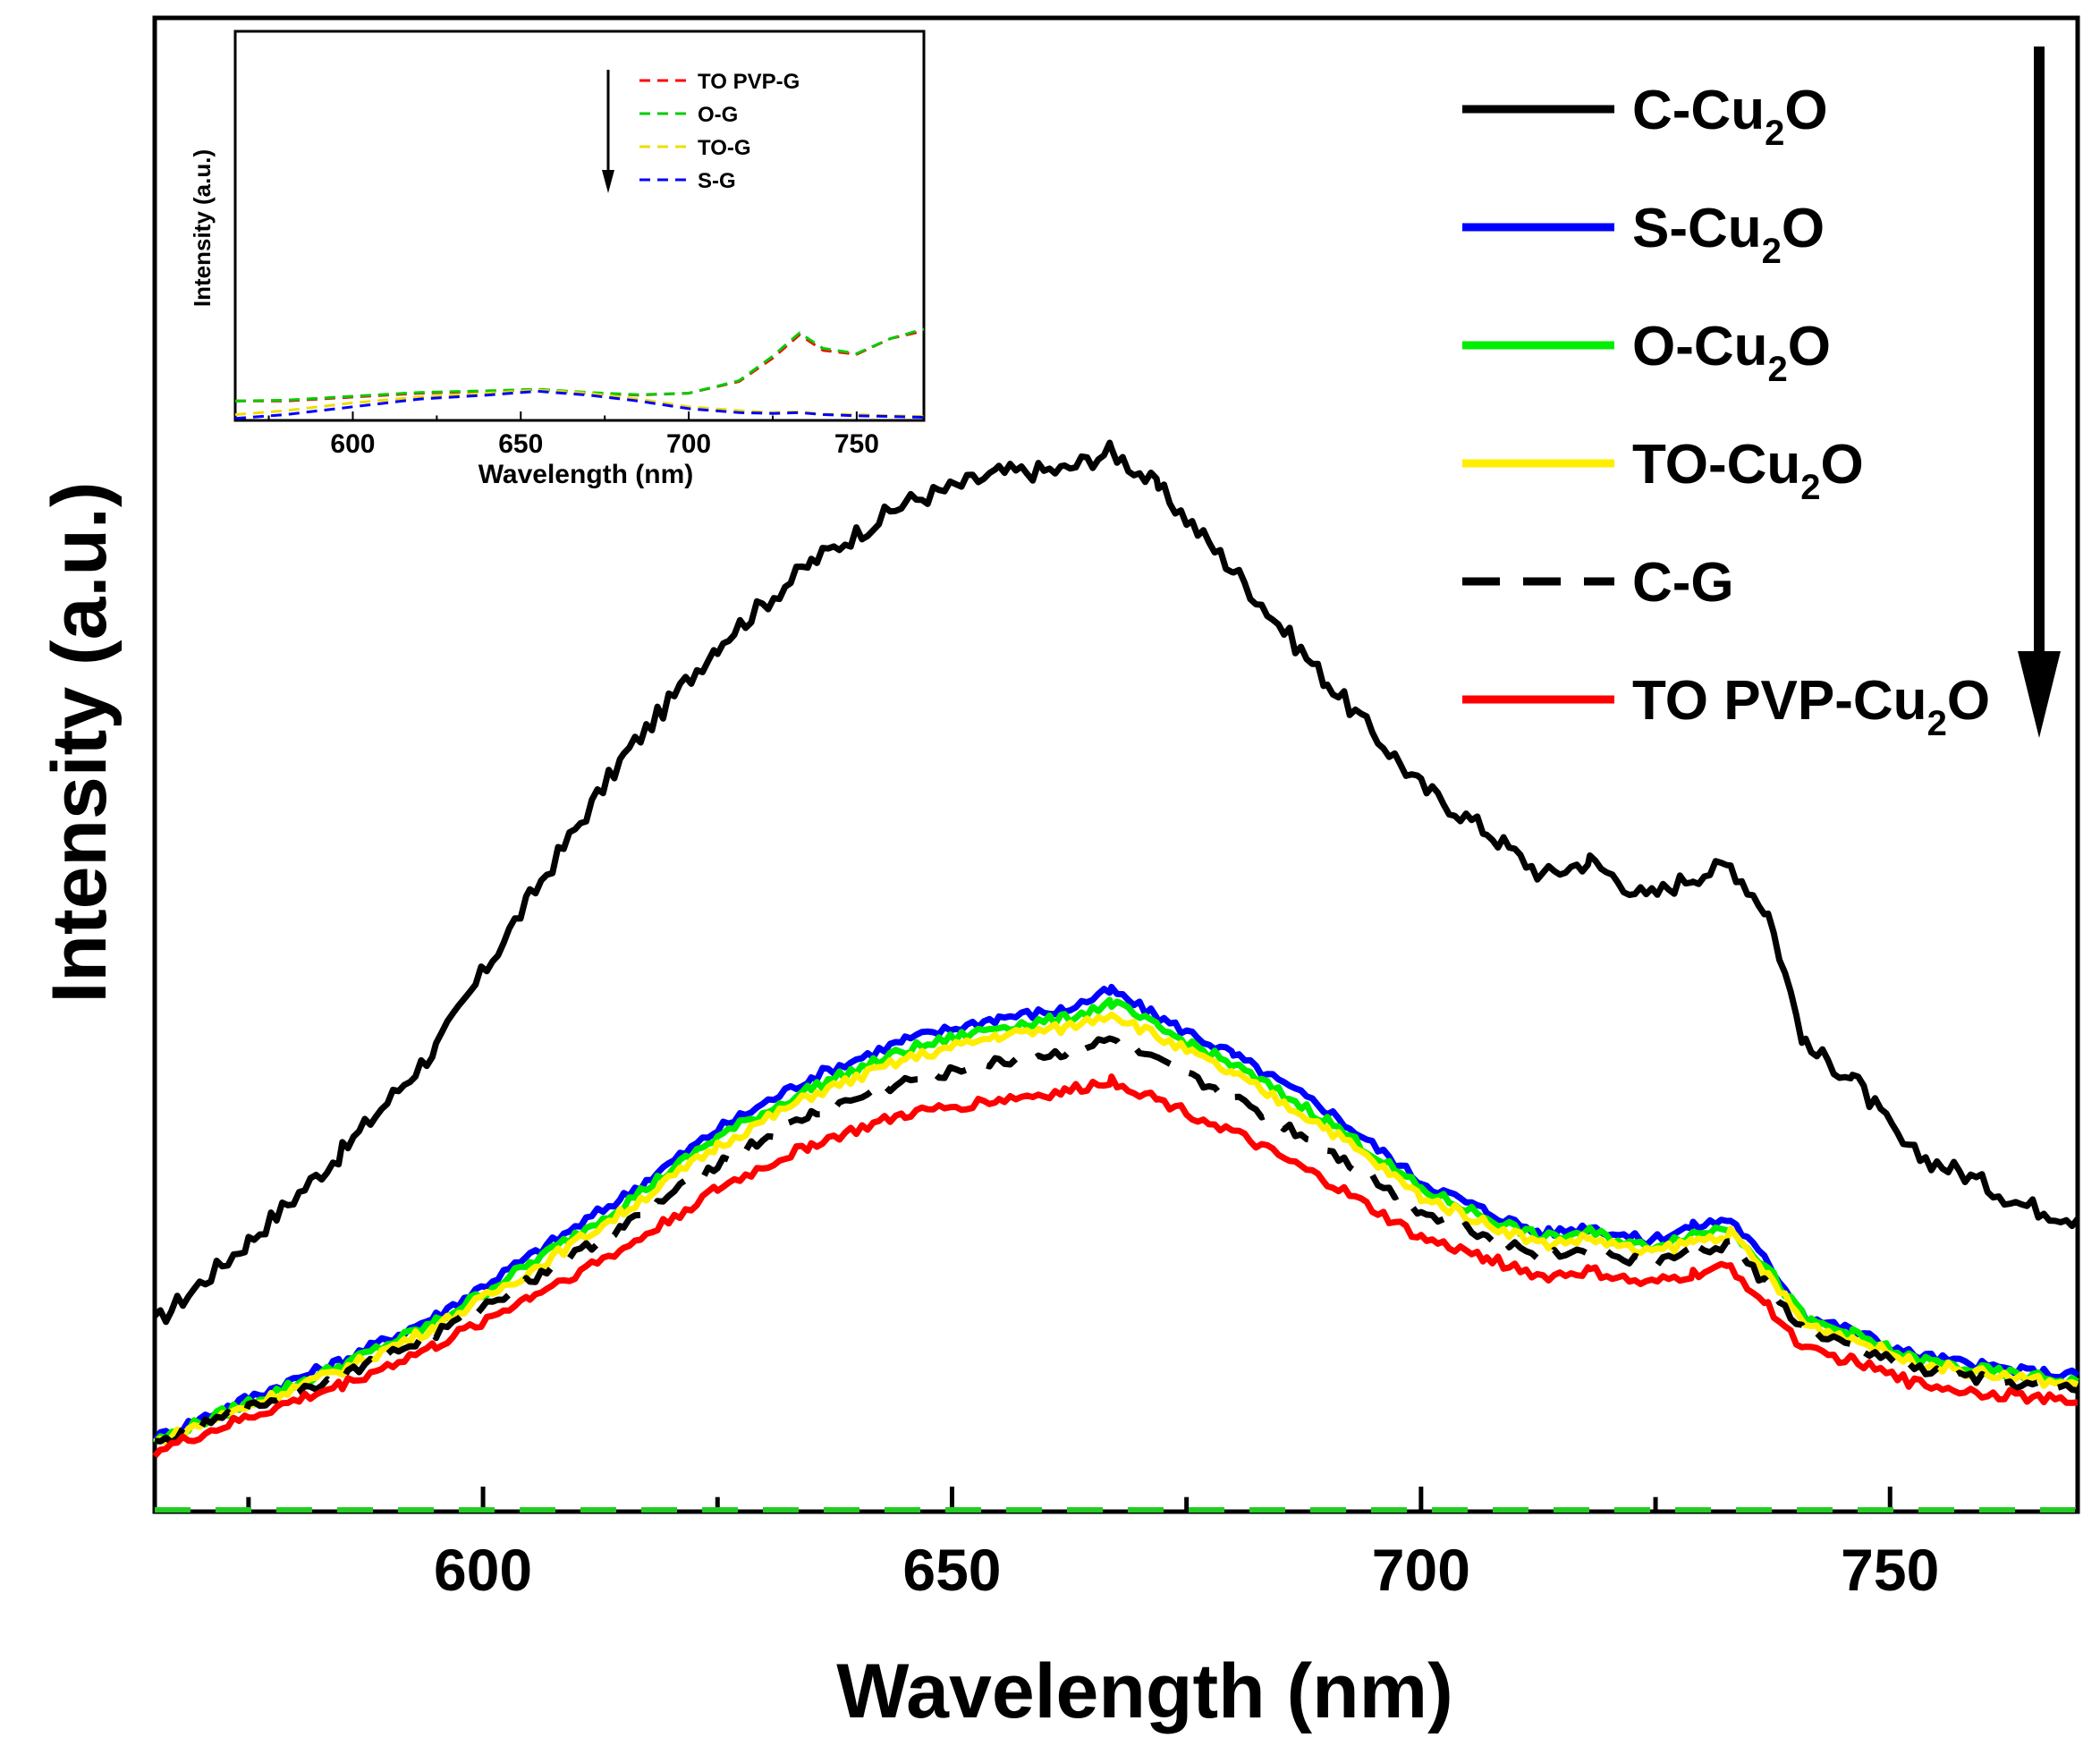 This screenshot has height=1763, width=2100. I want to click on legend-label-o-cu: O-Cu2O, so click(1731, 352).